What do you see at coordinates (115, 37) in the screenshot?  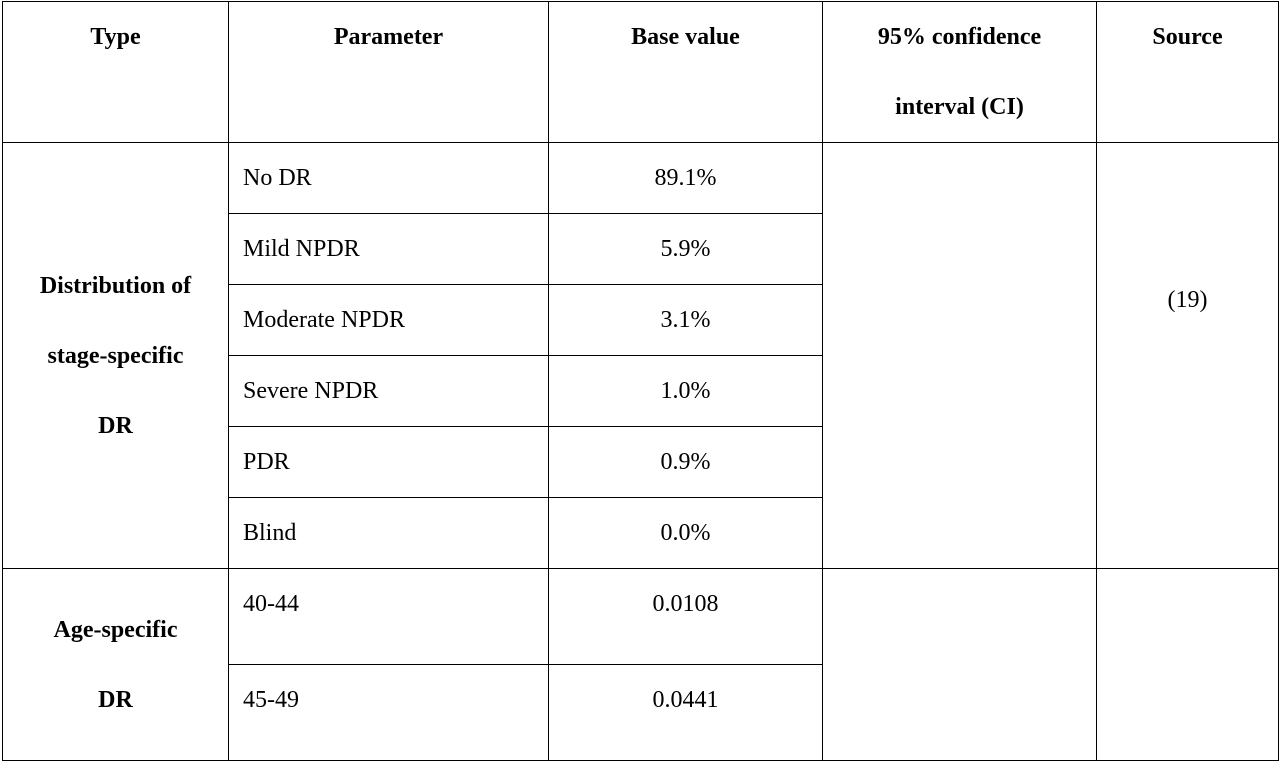 I see `text-line: Type` at bounding box center [115, 37].